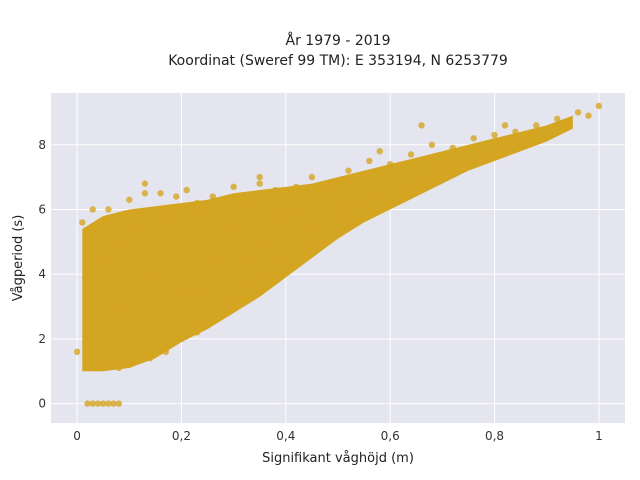 This screenshot has width=640, height=480. What do you see at coordinates (42, 339) in the screenshot?
I see `y-tick-label: 2` at bounding box center [42, 339].